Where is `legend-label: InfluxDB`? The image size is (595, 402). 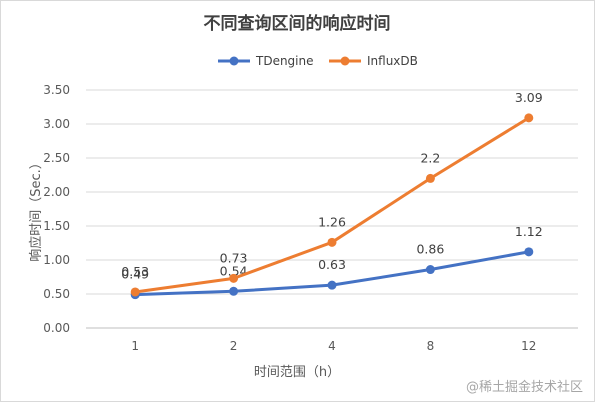
legend-label: InfluxDB is located at coordinates (392, 61).